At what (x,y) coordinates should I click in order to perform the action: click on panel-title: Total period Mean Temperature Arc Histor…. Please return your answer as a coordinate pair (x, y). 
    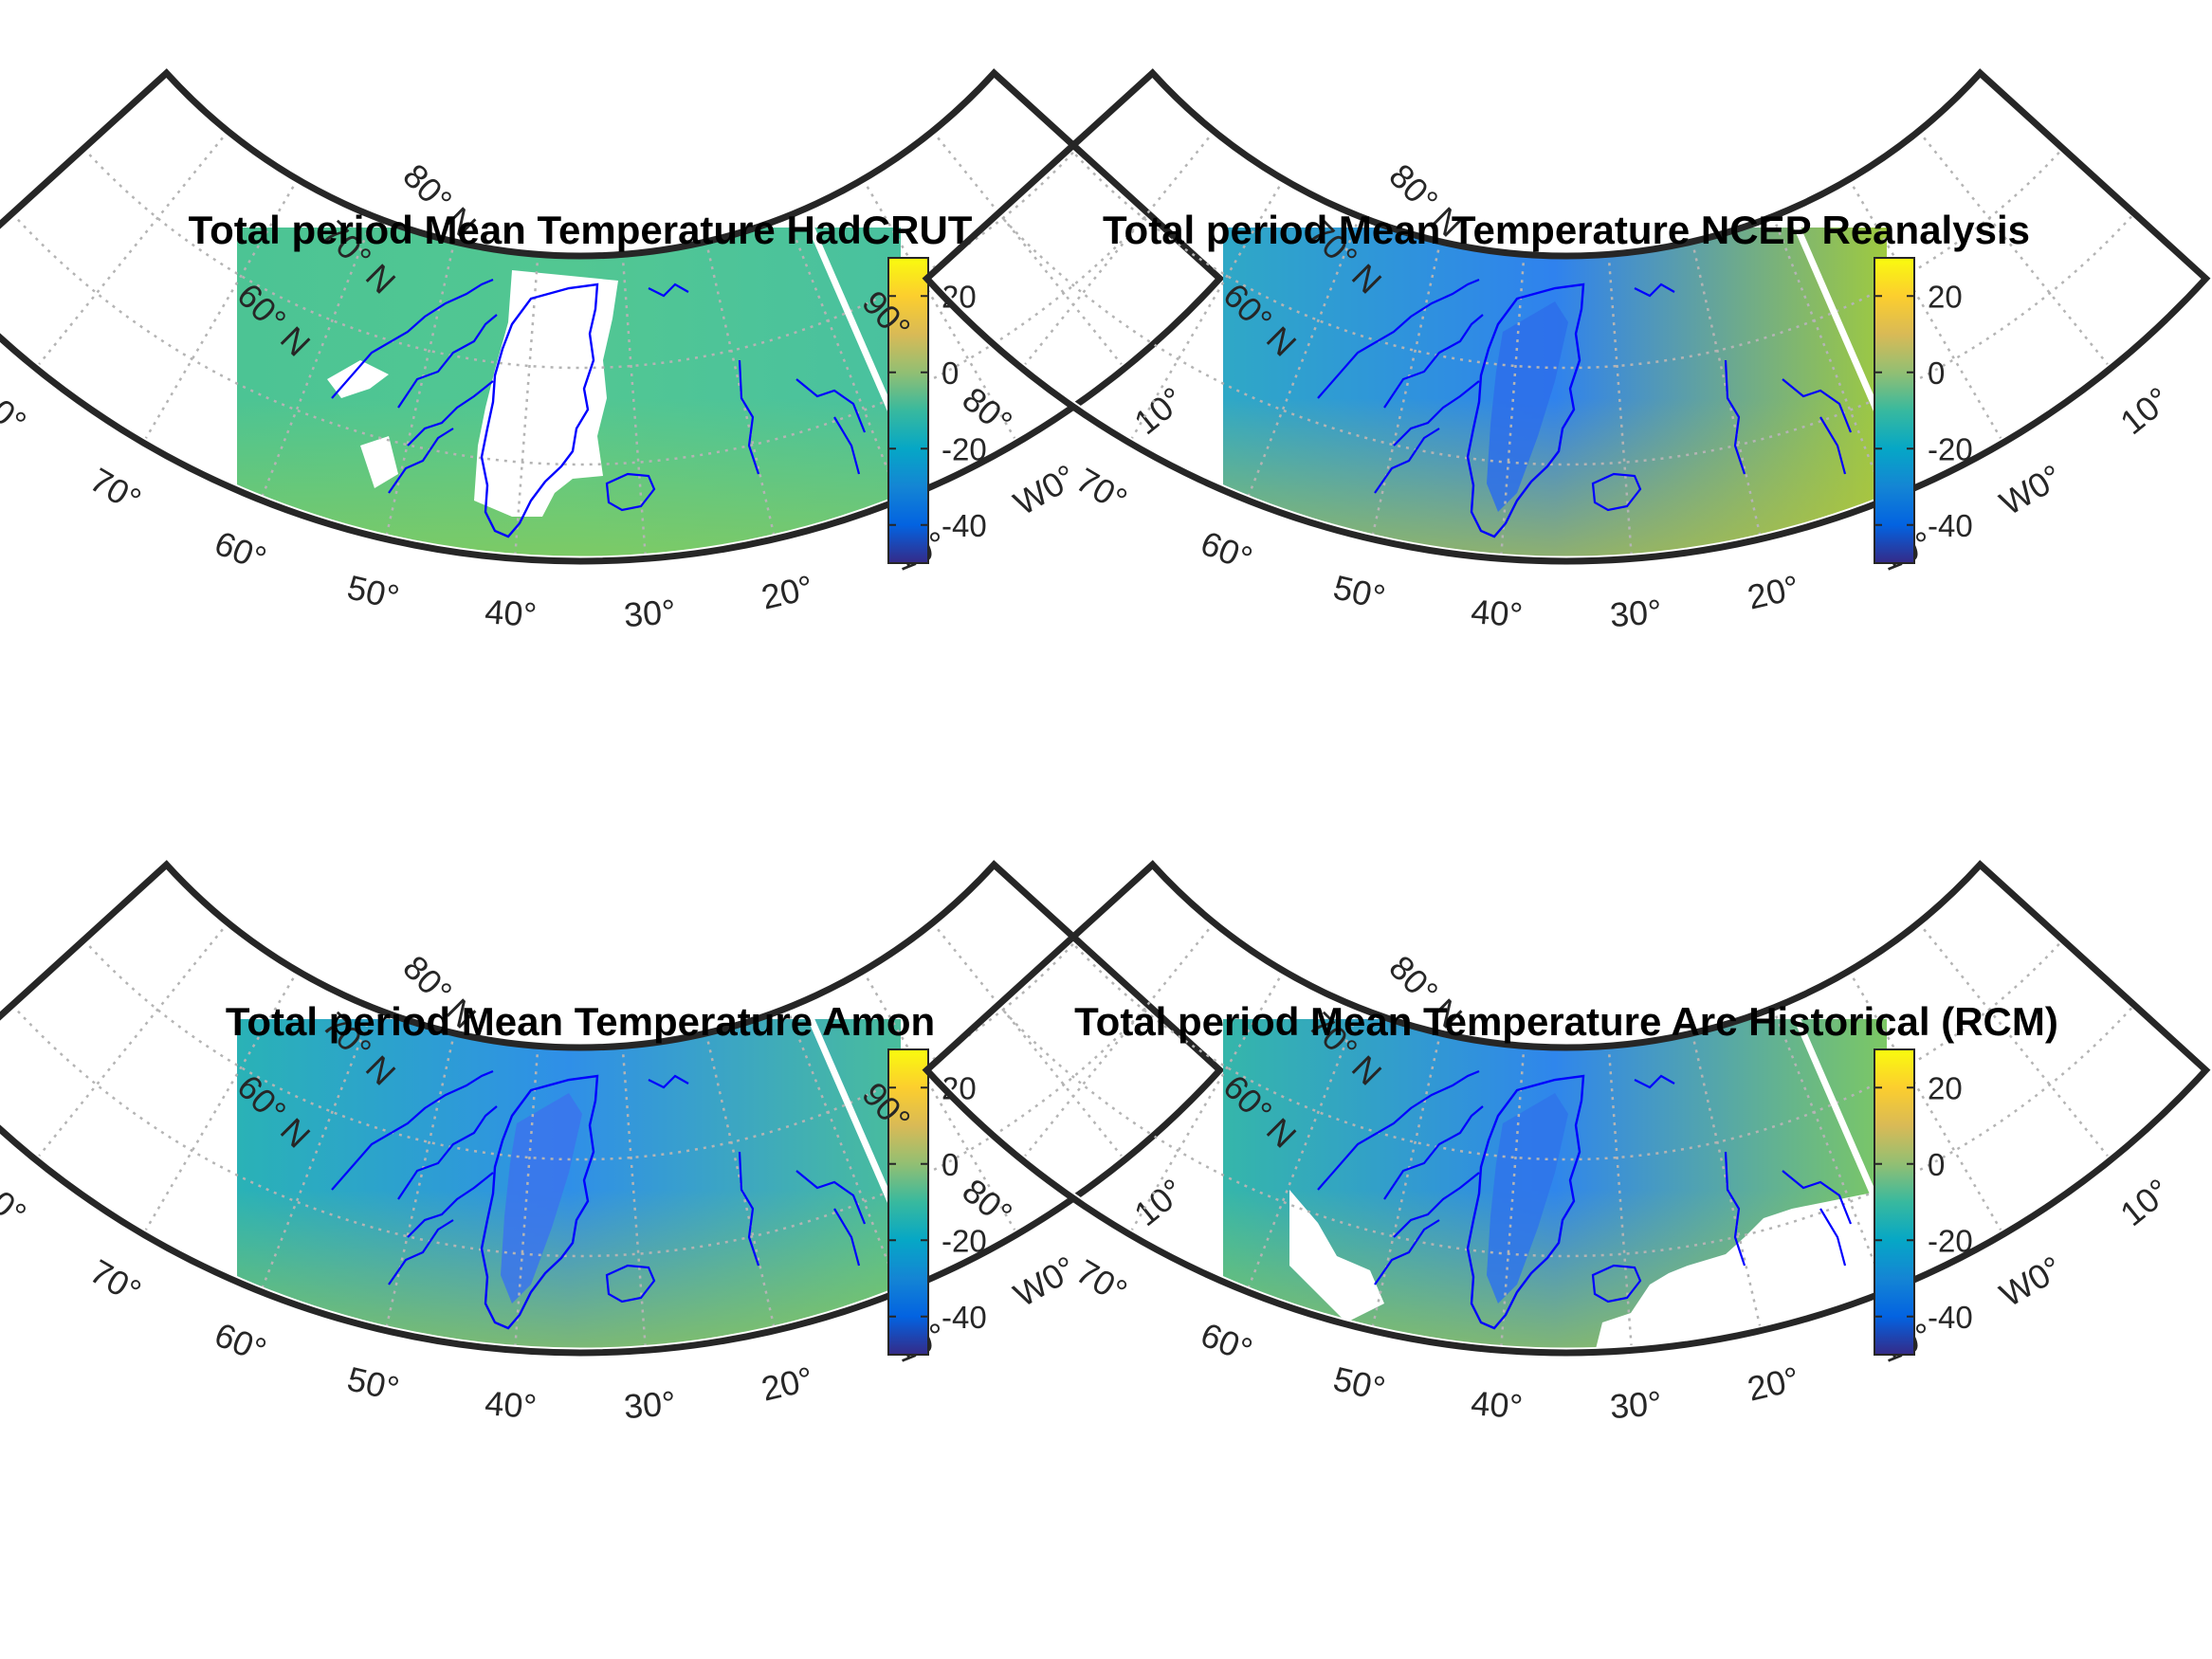
    Looking at the image, I should click on (1566, 1021).